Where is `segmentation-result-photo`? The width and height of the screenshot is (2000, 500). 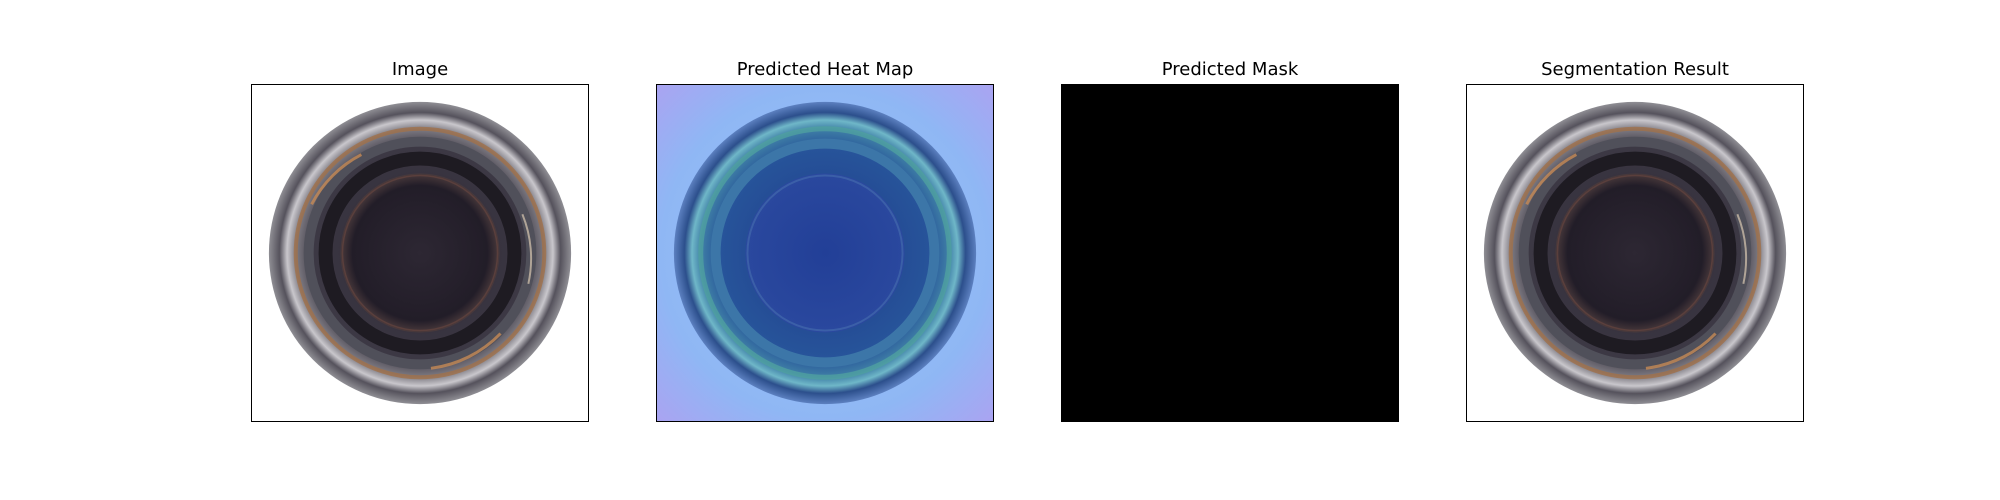
segmentation-result-photo is located at coordinates (1635, 253).